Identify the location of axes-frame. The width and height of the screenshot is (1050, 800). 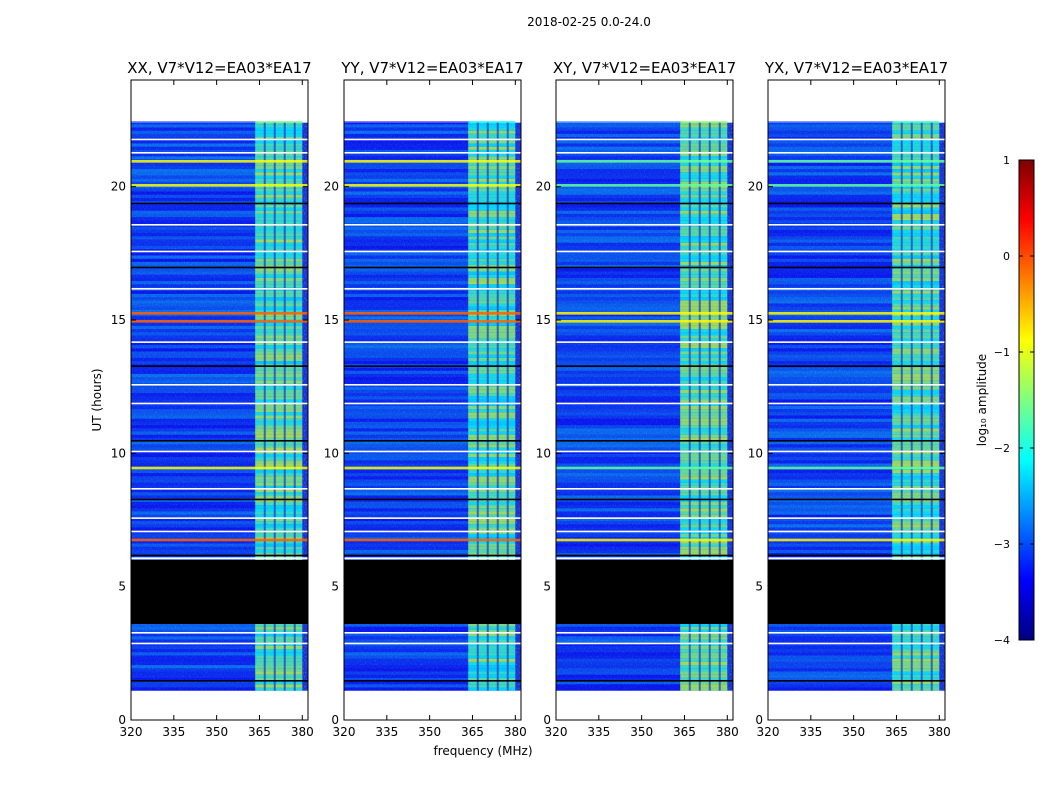
(219, 400).